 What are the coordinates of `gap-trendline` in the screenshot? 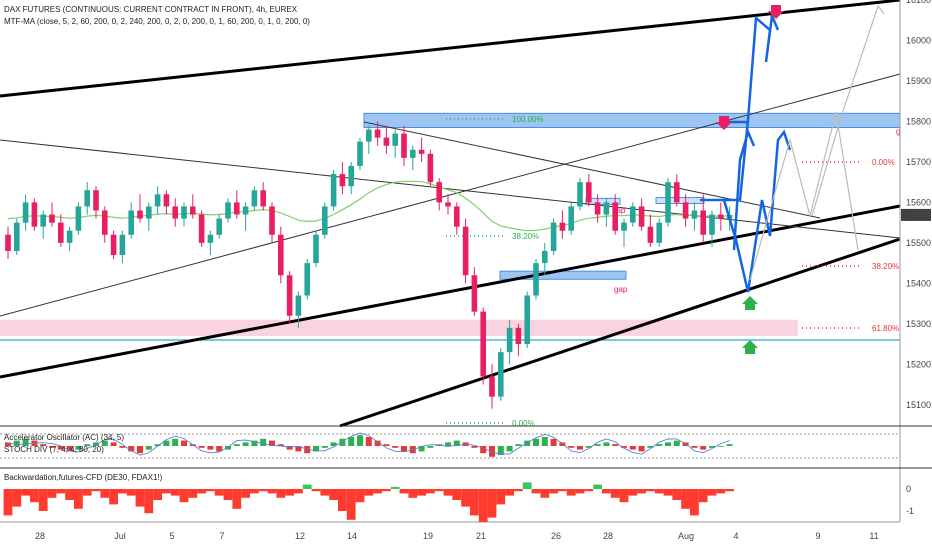 It's located at (592, 170).